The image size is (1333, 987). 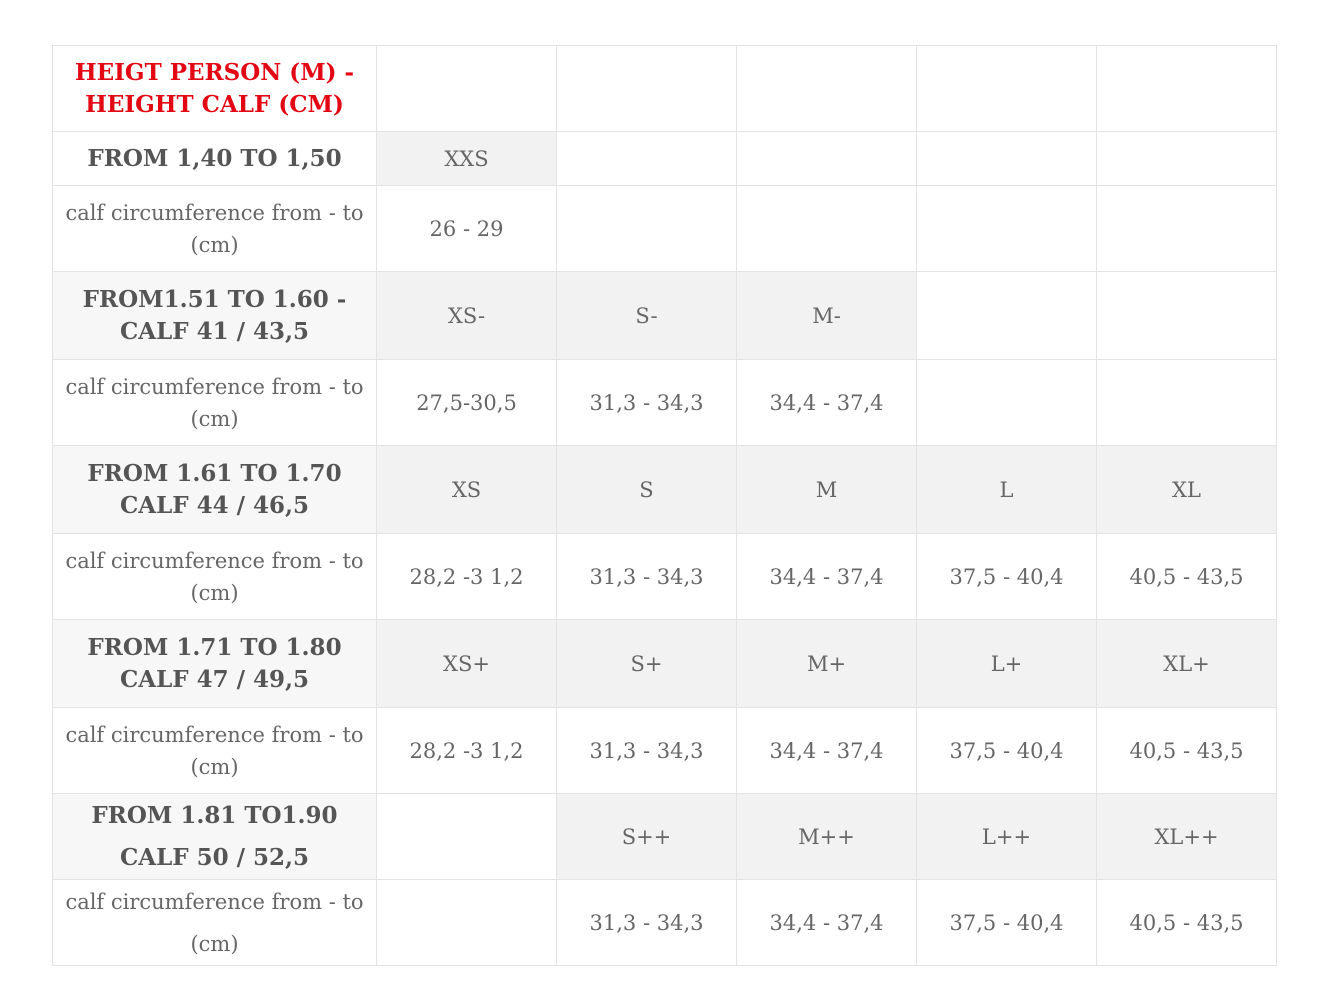 What do you see at coordinates (826, 663) in the screenshot?
I see `size-cell: M+` at bounding box center [826, 663].